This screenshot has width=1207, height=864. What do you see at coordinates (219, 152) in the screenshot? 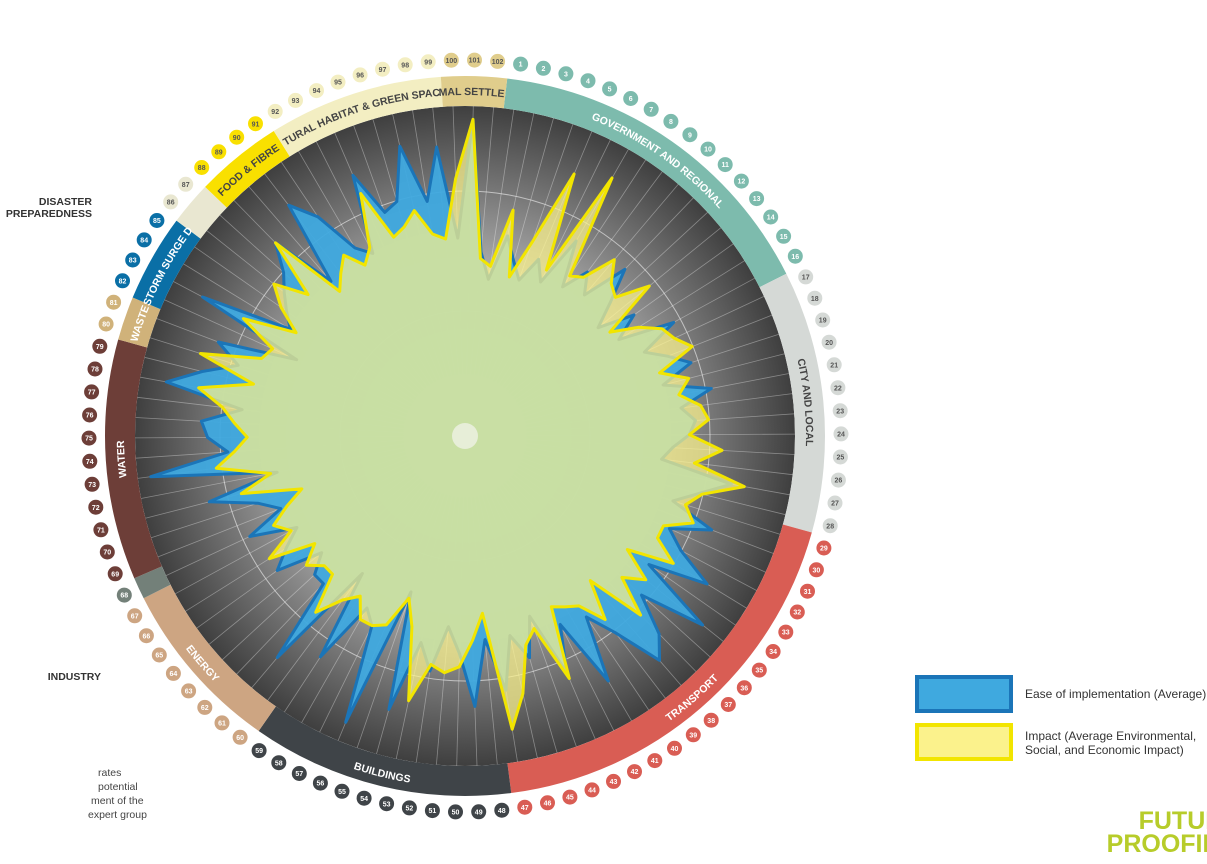
I see `number-marker: 89` at bounding box center [219, 152].